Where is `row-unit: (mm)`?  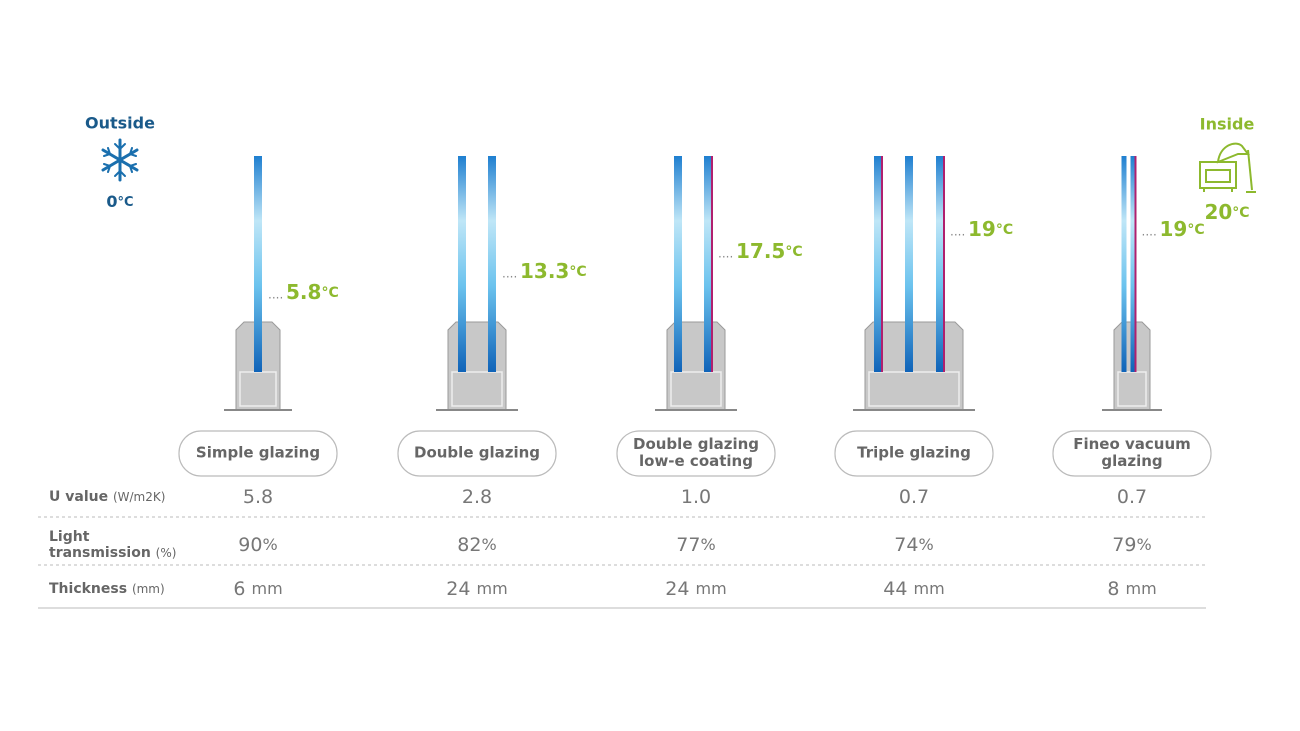
row-unit: (mm) is located at coordinates (148, 589).